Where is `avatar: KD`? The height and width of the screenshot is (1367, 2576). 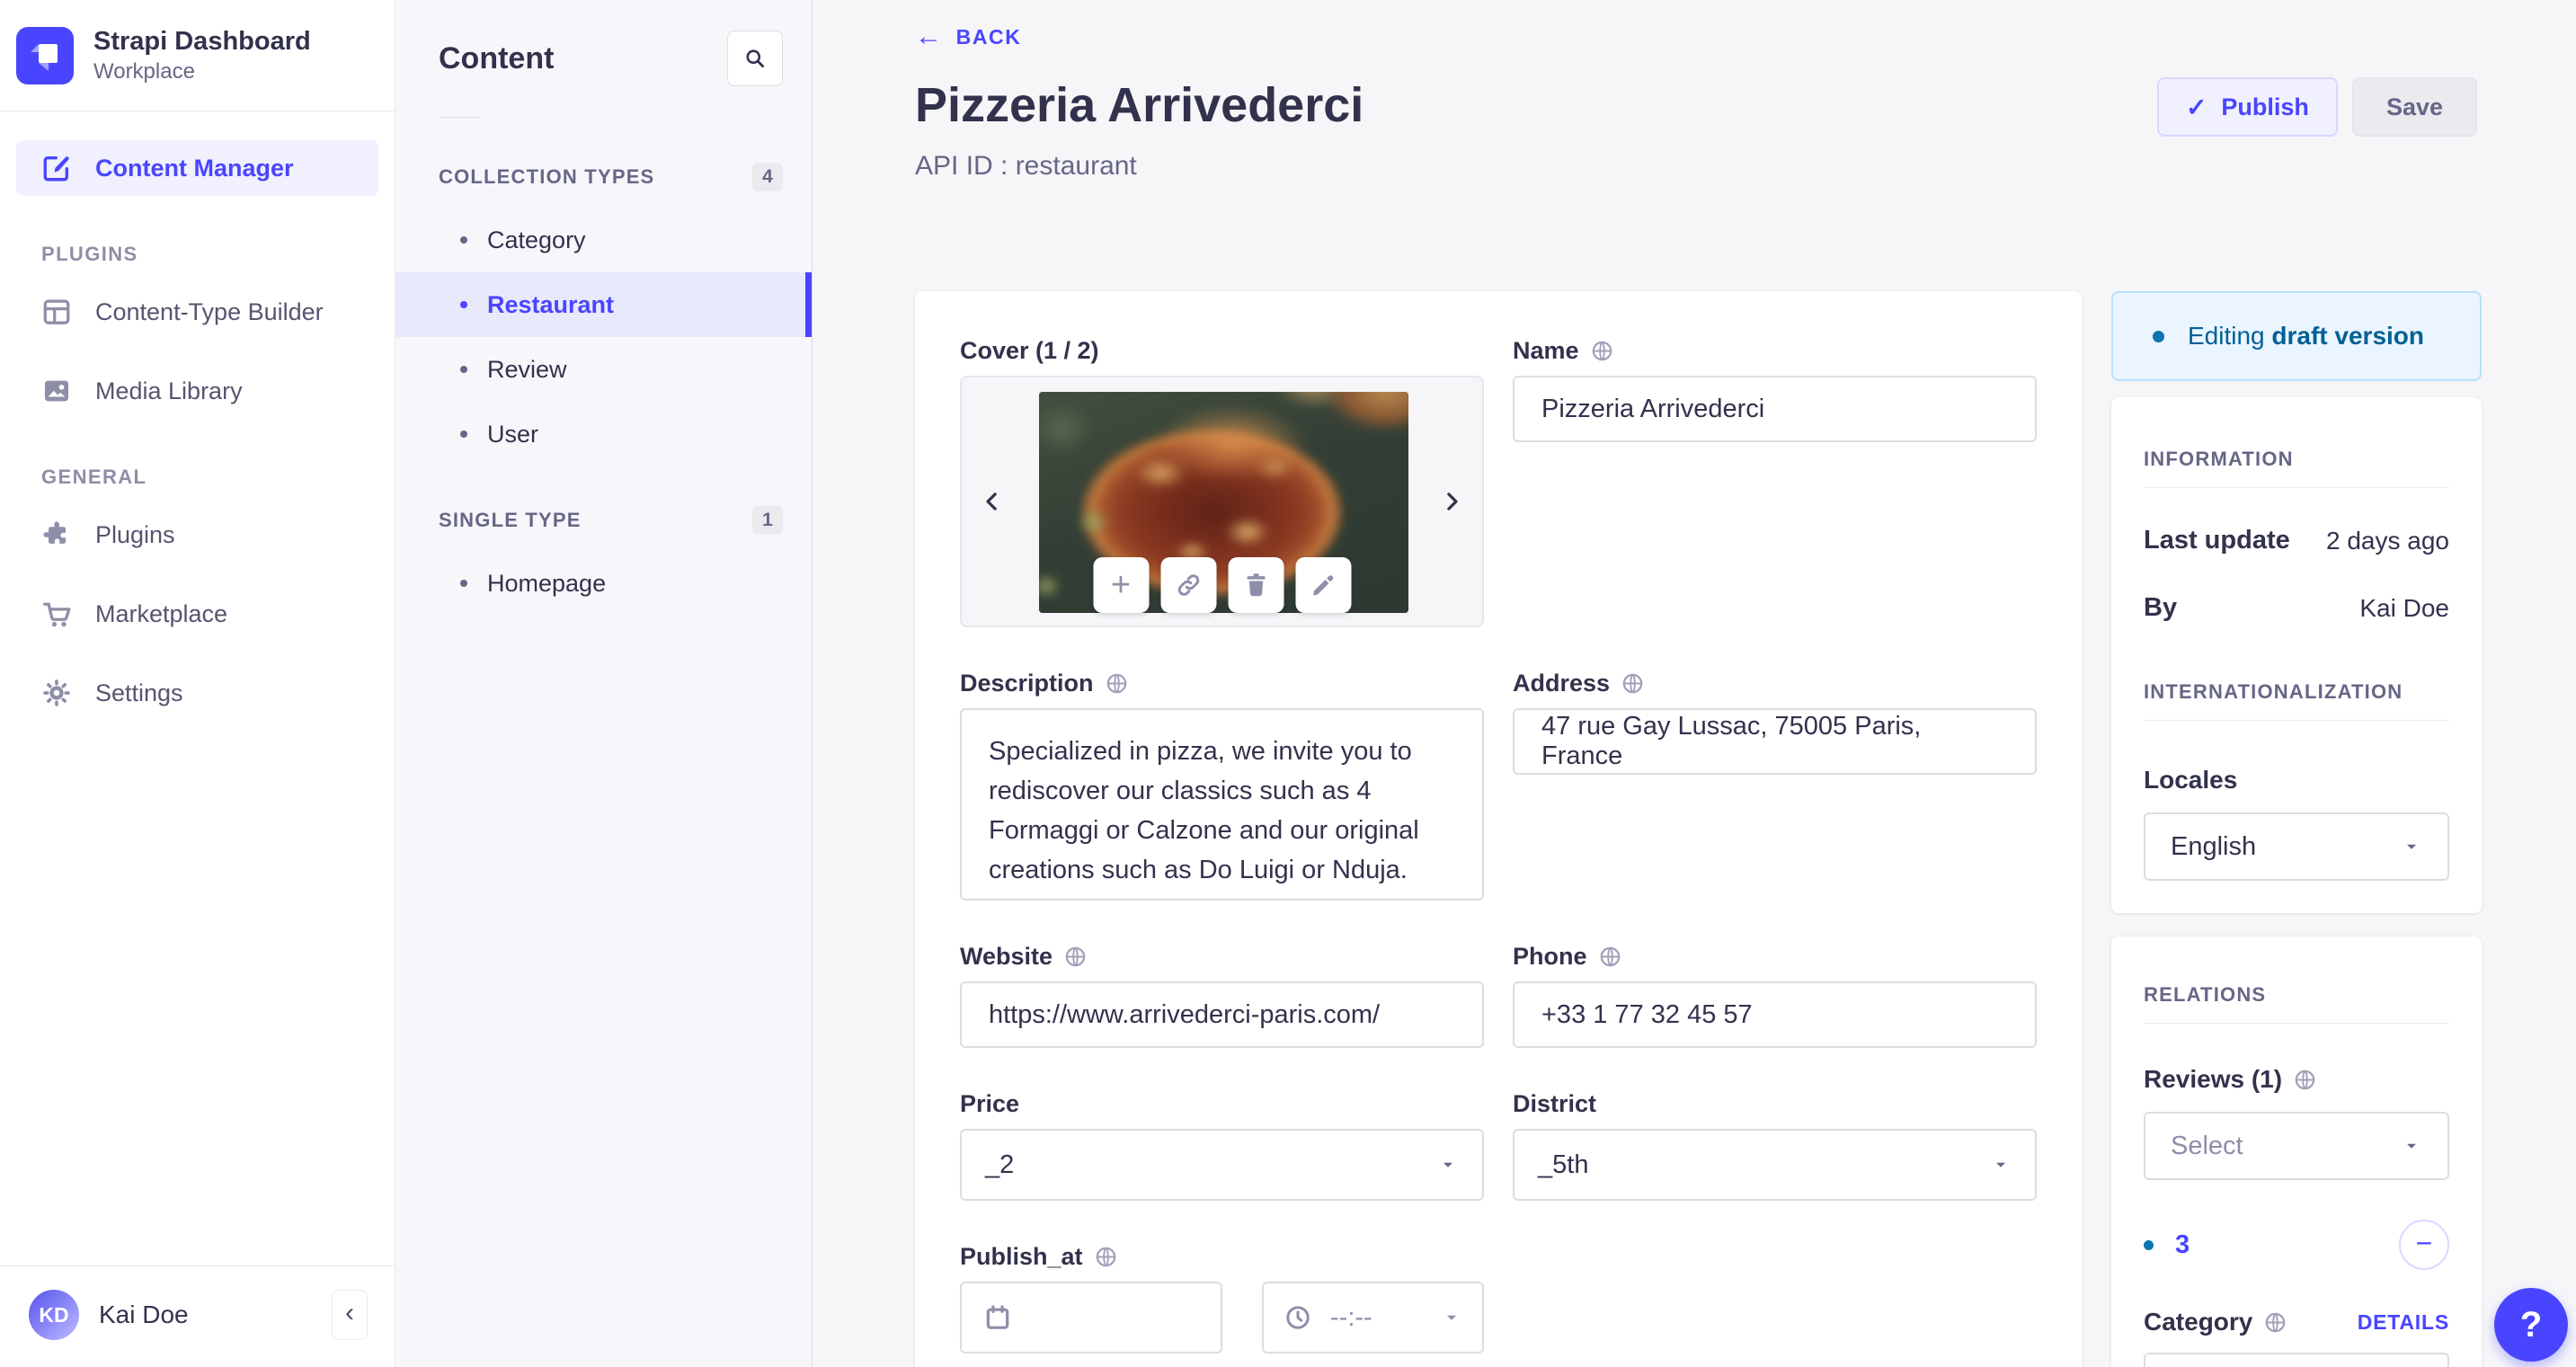 avatar: KD is located at coordinates (54, 1315).